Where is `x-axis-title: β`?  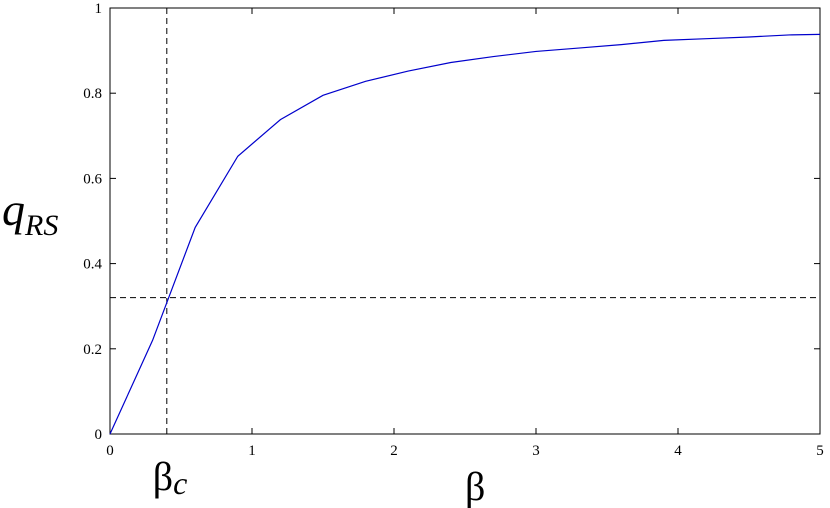
x-axis-title: β is located at coordinates (475, 486).